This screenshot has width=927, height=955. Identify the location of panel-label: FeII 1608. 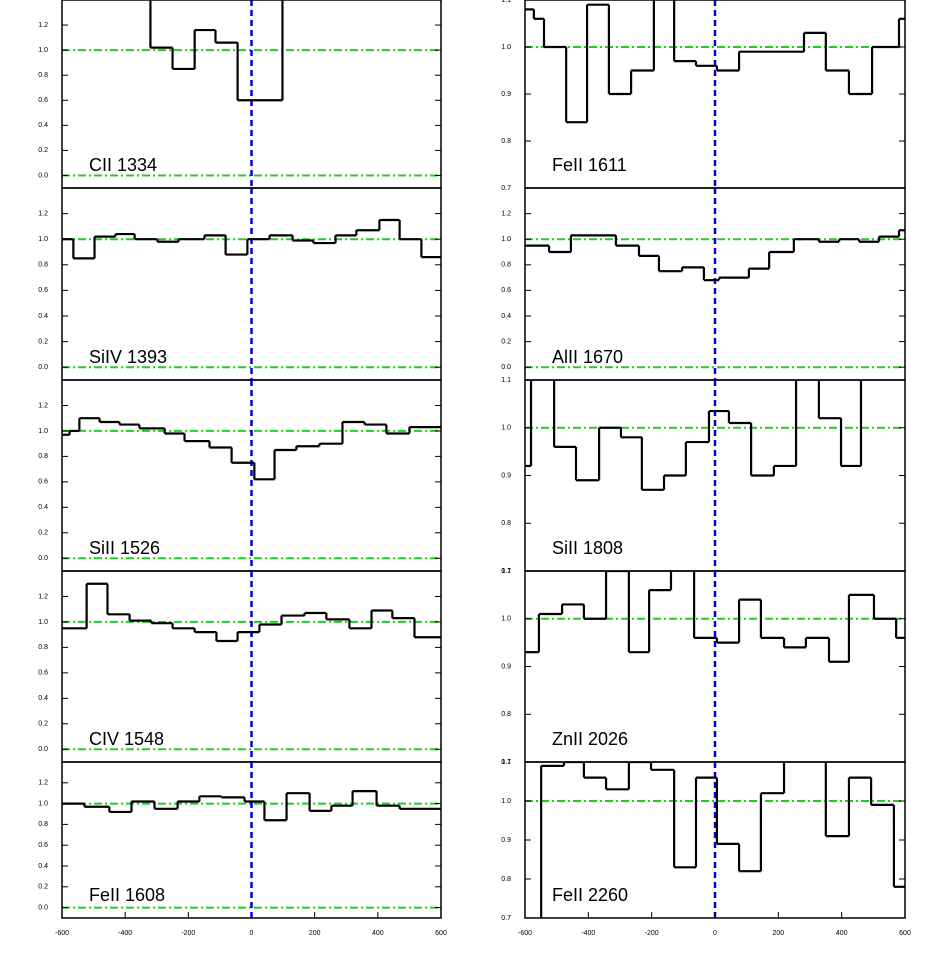
(127, 895).